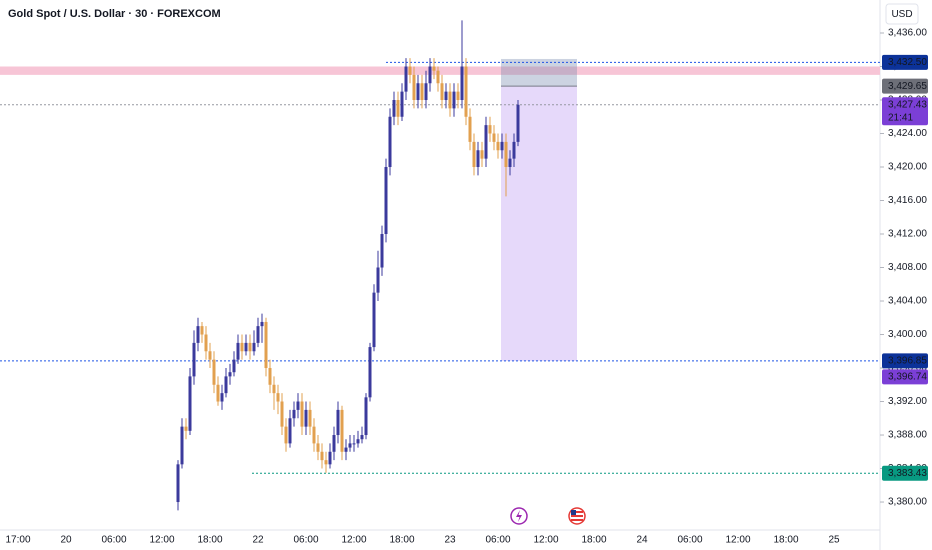  I want to click on x-tick-label: 25, so click(834, 540).